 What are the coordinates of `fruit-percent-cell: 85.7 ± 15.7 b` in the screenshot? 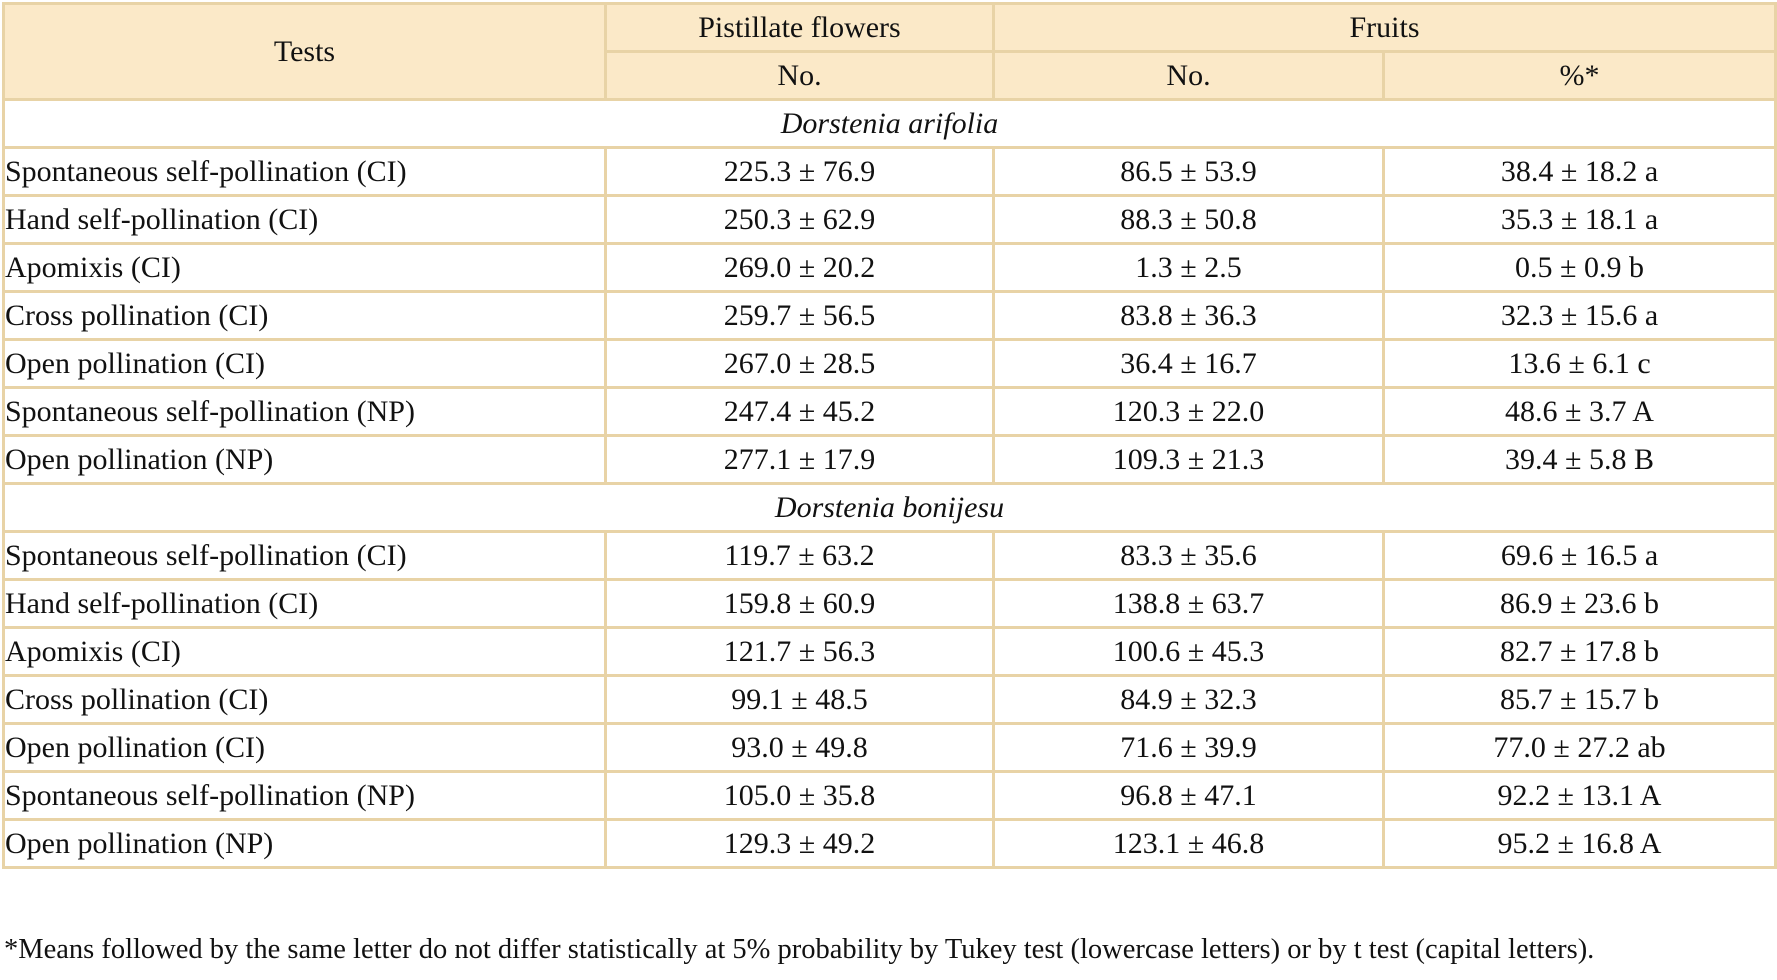 It's located at (1579, 699).